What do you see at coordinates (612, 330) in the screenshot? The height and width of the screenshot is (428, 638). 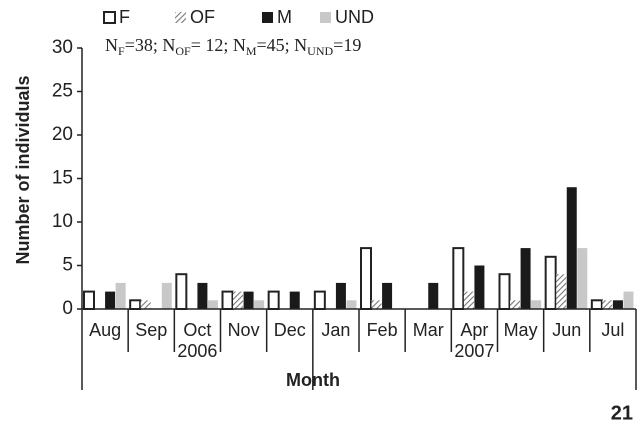 I see `x-tick-label: Jul` at bounding box center [612, 330].